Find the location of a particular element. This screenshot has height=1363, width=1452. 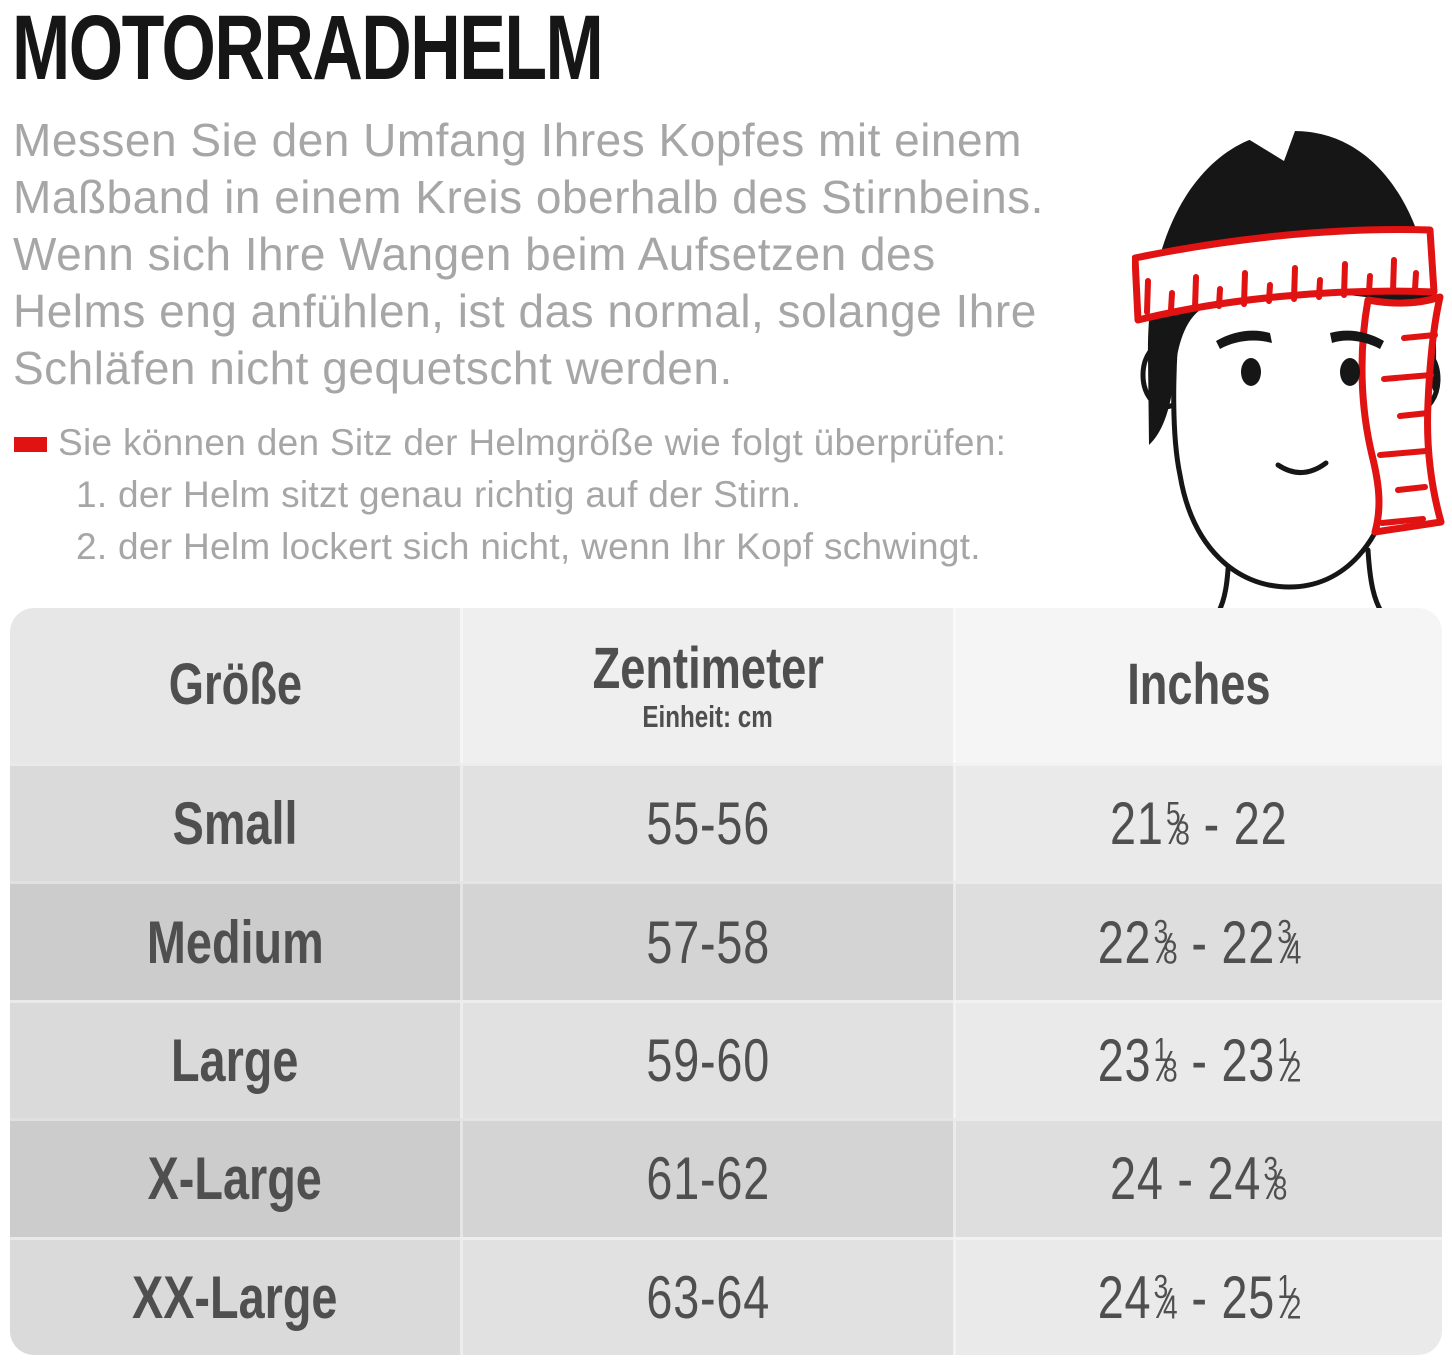

col-header-zentimeter: Zentimeter Einheit: cm is located at coordinates (706, 685).